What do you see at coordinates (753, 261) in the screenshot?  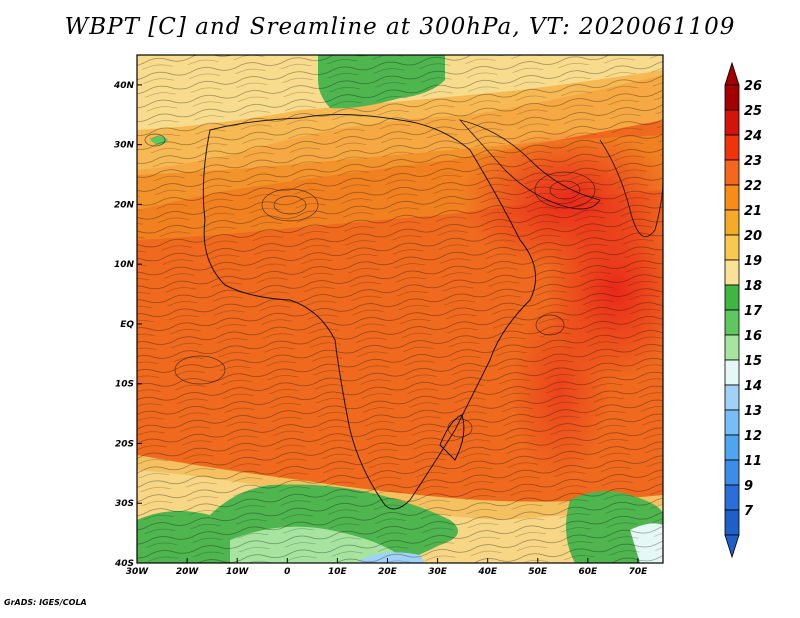 I see `colorbar-label: 19` at bounding box center [753, 261].